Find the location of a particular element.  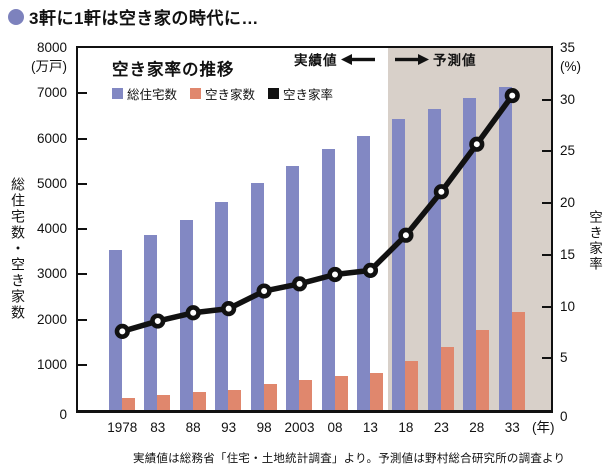

x-tick-label: 83 is located at coordinates (158, 427).